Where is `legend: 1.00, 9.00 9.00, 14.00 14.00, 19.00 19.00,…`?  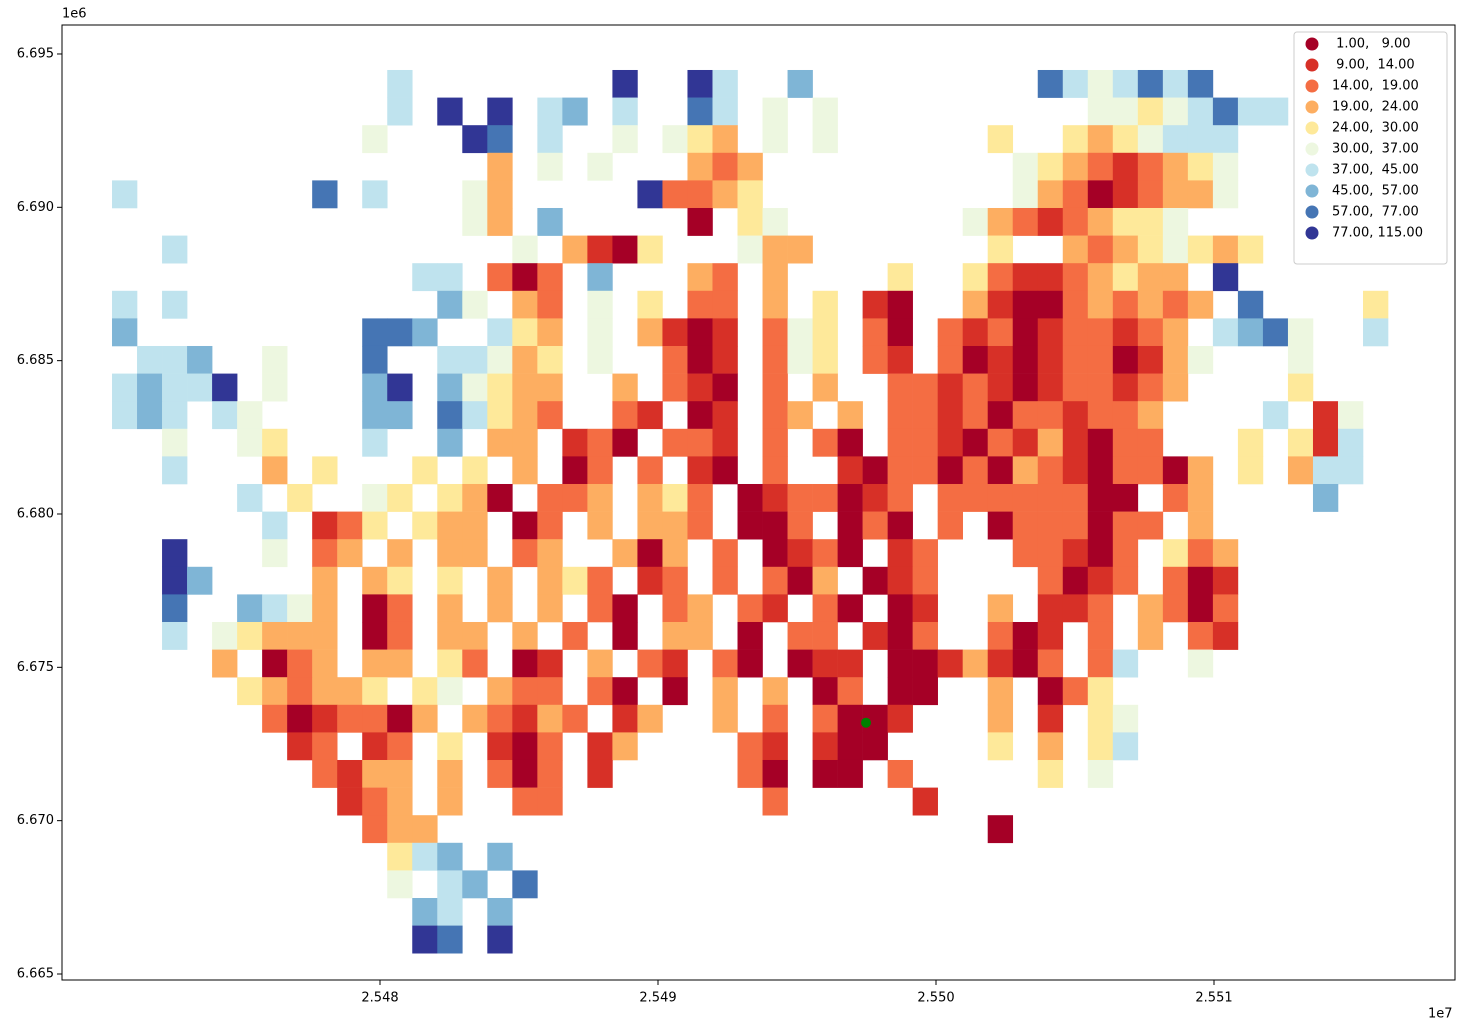 legend: 1.00, 9.00 9.00, 14.00 14.00, 19.00 19.00,… is located at coordinates (1370, 148).